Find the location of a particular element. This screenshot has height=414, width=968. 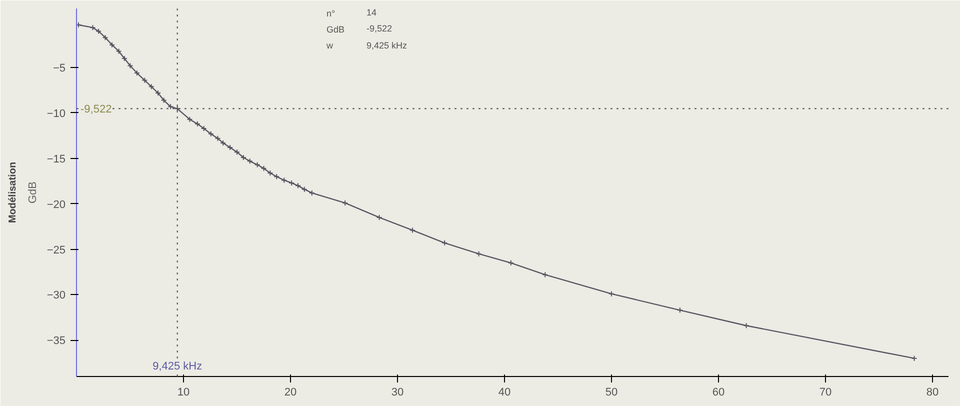

x-tick-label: 50 is located at coordinates (611, 392).